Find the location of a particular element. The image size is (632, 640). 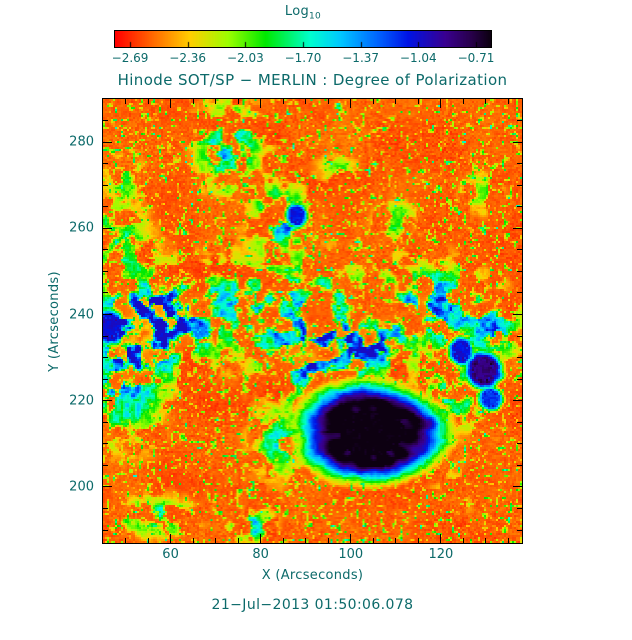

y-tick-label: 220 is located at coordinates (81, 401).